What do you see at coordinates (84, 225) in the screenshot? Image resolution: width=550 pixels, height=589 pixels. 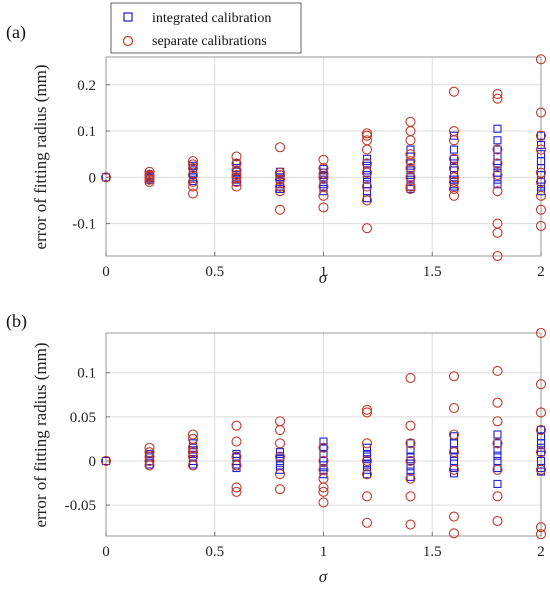 I see `y-tick-label-a: -0.1` at bounding box center [84, 225].